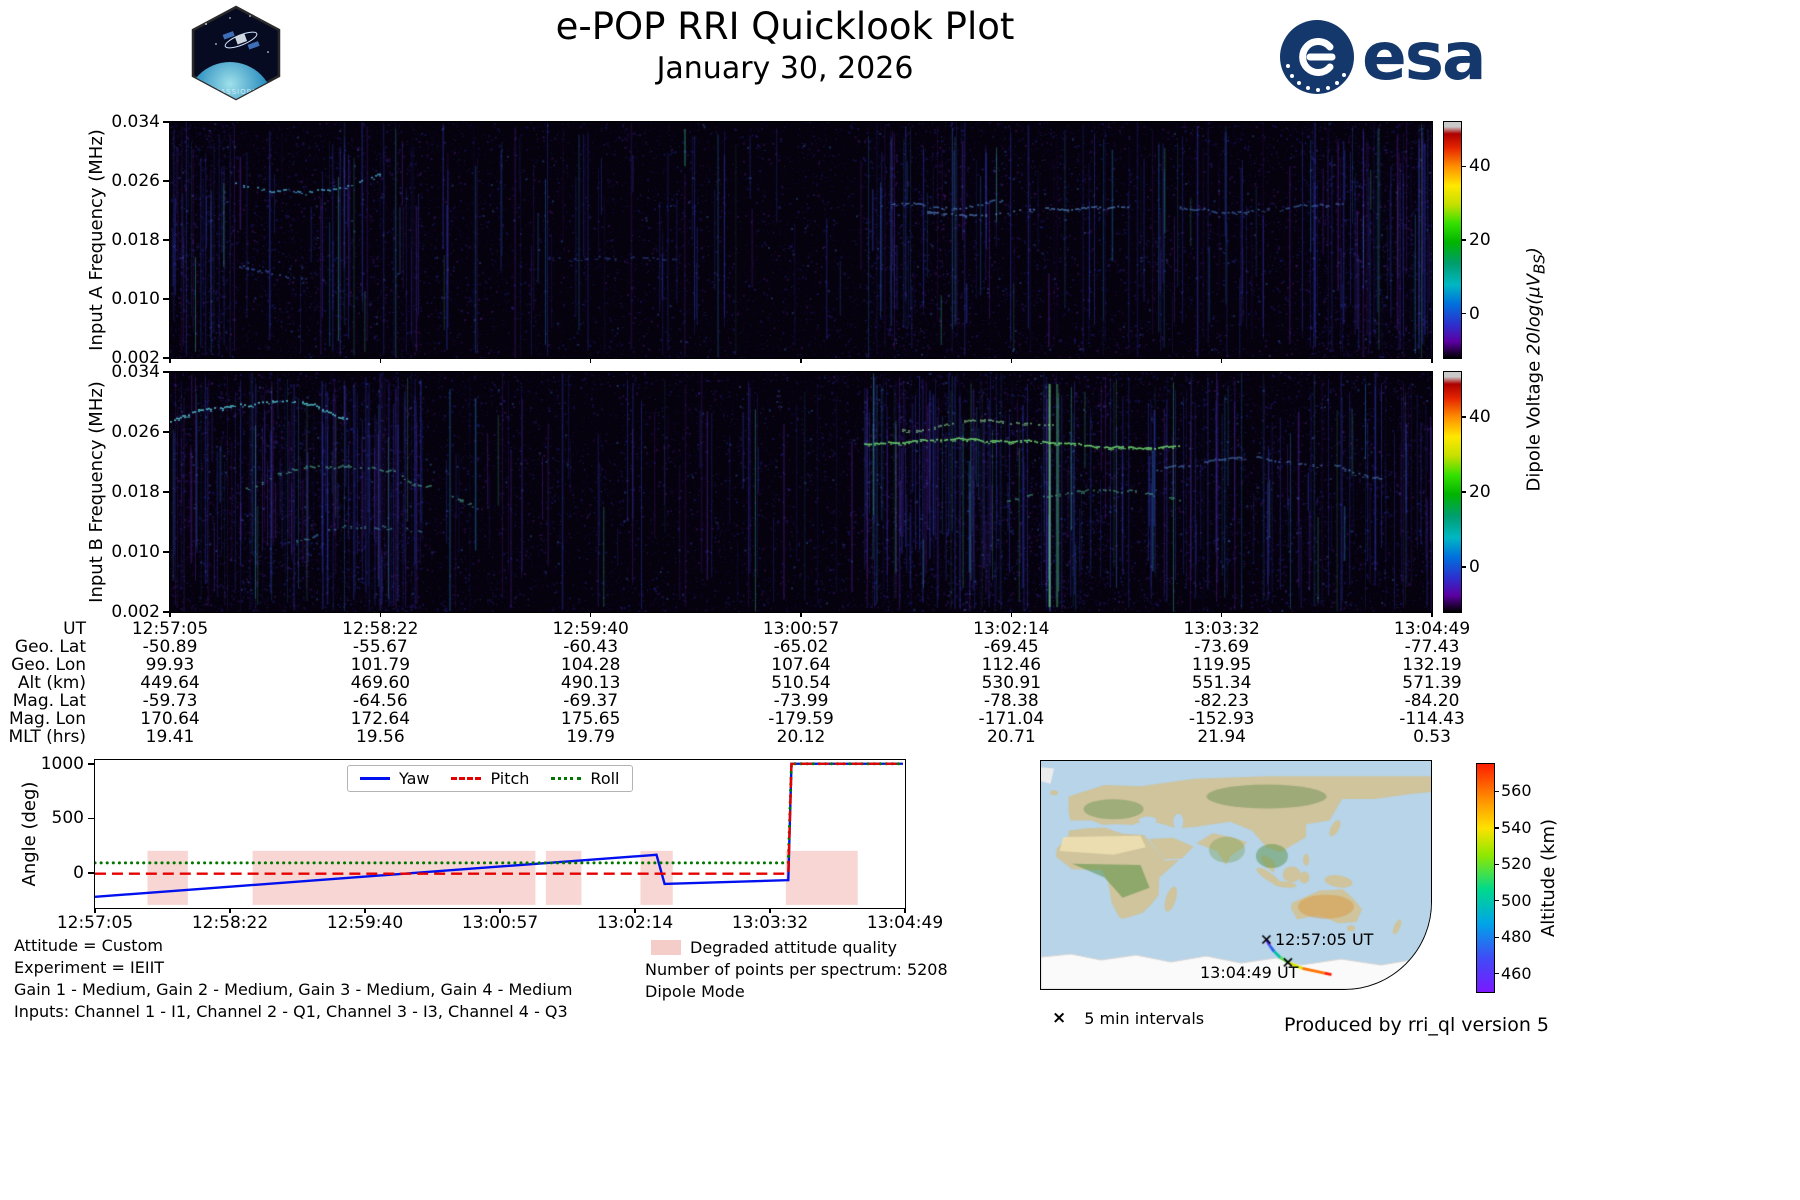 This screenshot has height=1200, width=1800. What do you see at coordinates (1221, 719) in the screenshot?
I see `ephemeris-value: -152.93` at bounding box center [1221, 719].